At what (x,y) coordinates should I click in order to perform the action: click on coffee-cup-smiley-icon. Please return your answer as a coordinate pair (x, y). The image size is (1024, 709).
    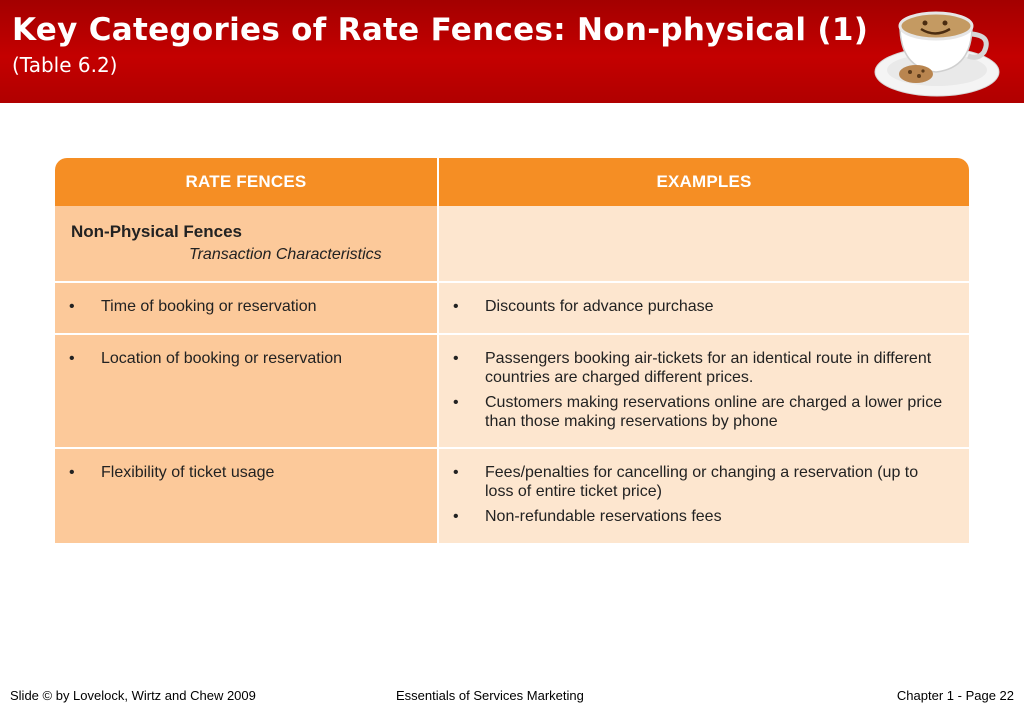
    Looking at the image, I should click on (937, 54).